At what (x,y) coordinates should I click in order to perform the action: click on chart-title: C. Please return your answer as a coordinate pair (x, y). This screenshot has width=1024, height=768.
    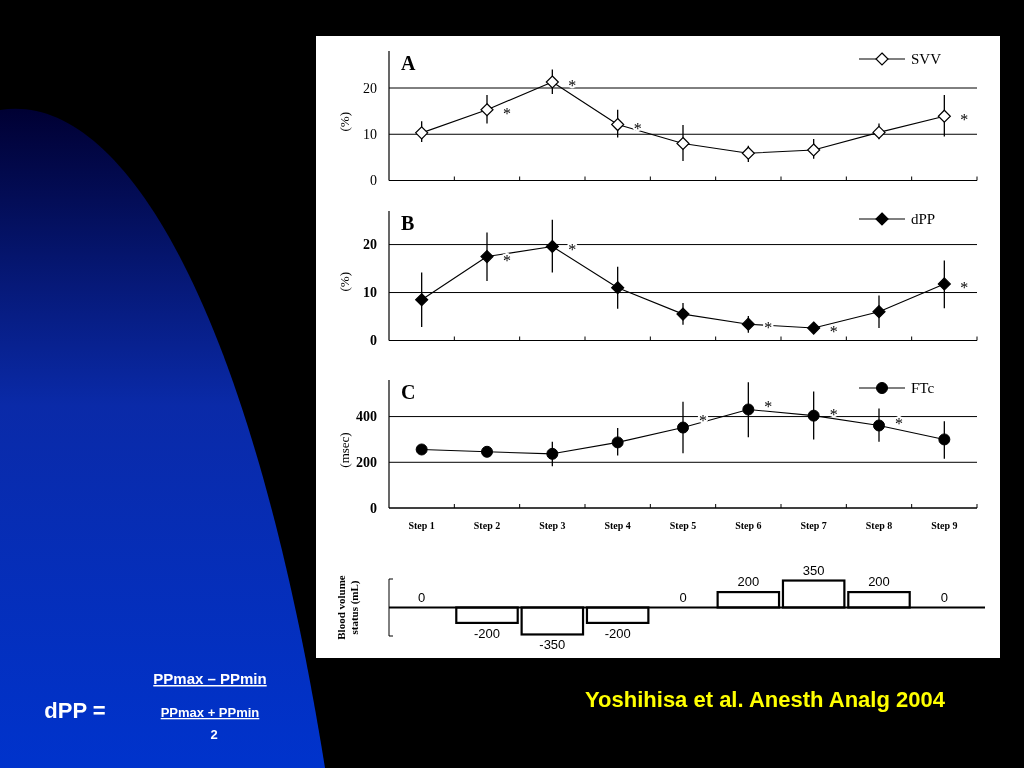
    Looking at the image, I should click on (408, 392).